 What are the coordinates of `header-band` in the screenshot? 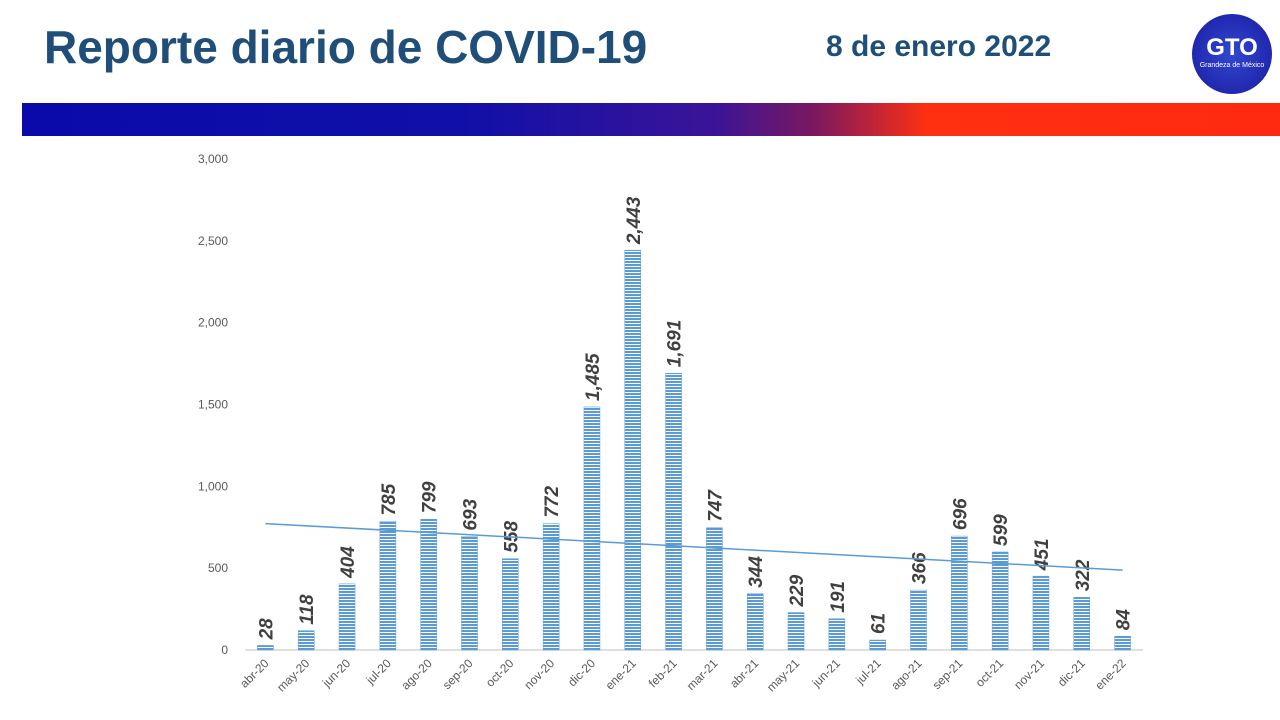 It's located at (651, 119).